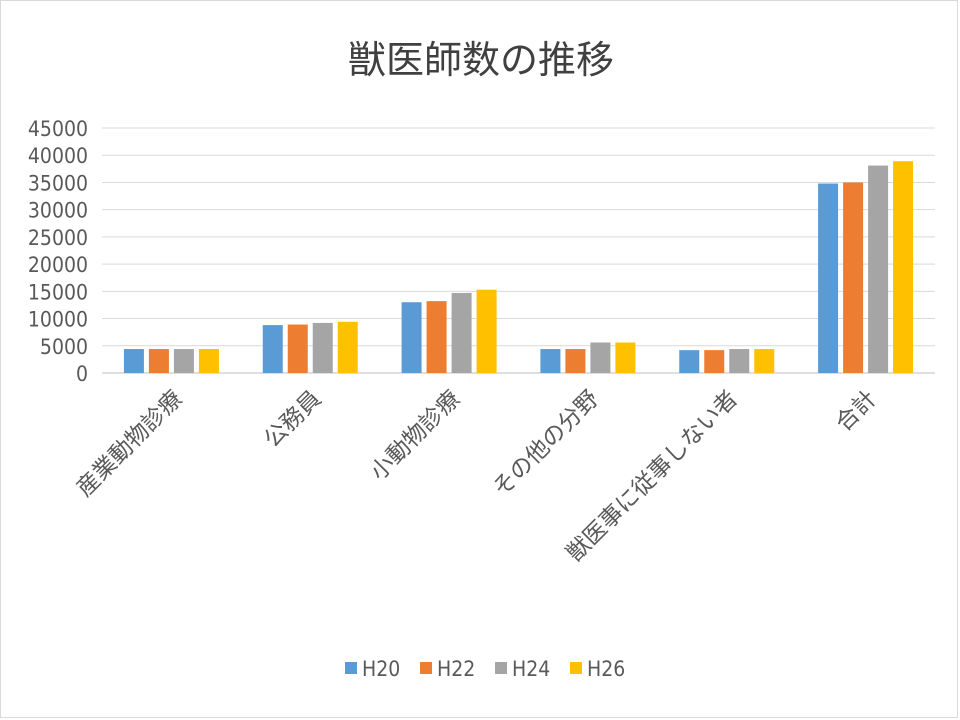 The width and height of the screenshot is (960, 720). What do you see at coordinates (606, 669) in the screenshot?
I see `legend-label-h26: H26` at bounding box center [606, 669].